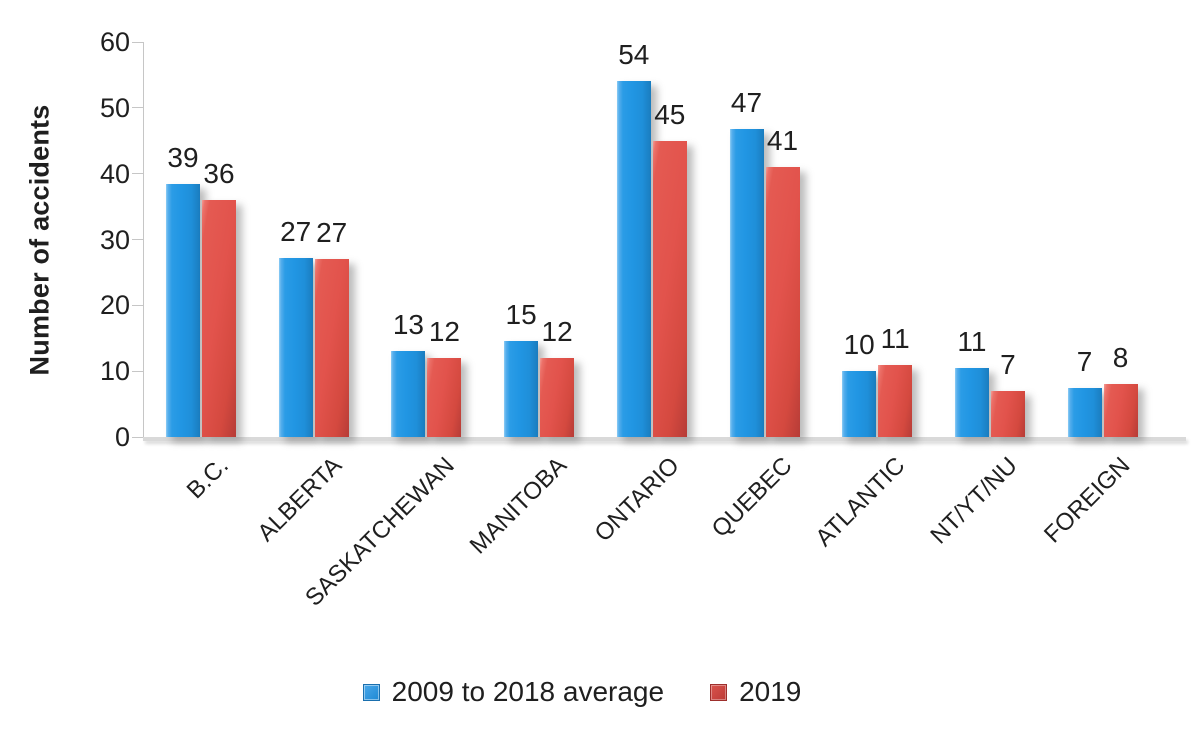 Image resolution: width=1200 pixels, height=743 pixels. What do you see at coordinates (408, 394) in the screenshot?
I see `bar-2009-to-2018-average-saskatchewan` at bounding box center [408, 394].